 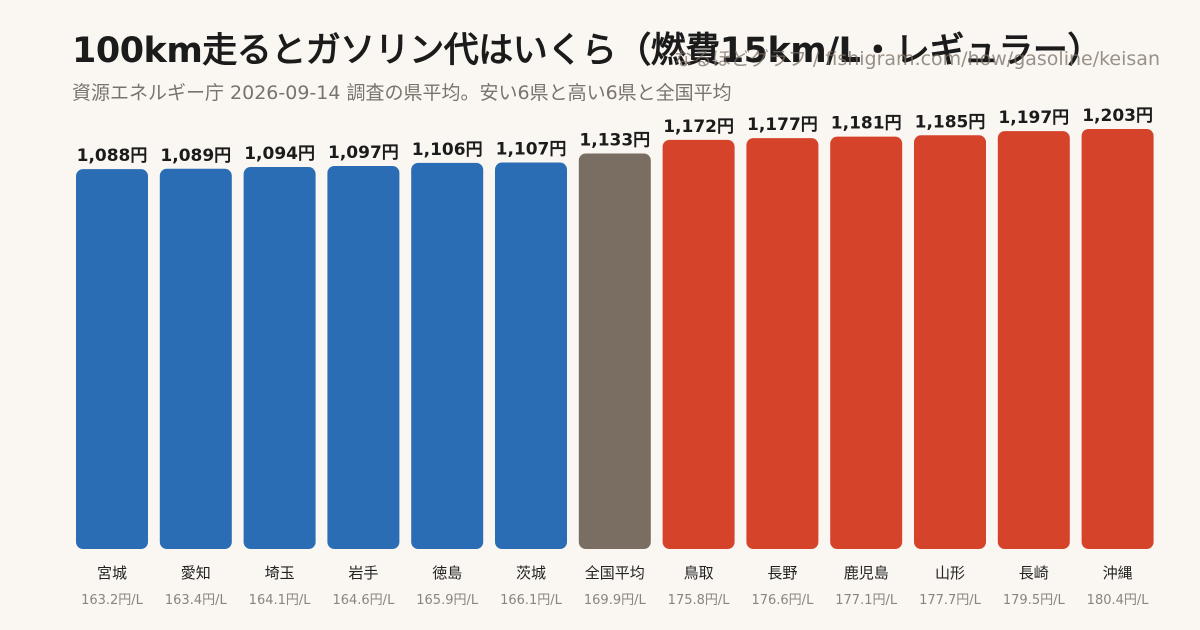 I want to click on category-label-11: 長崎, so click(x=1034, y=573).